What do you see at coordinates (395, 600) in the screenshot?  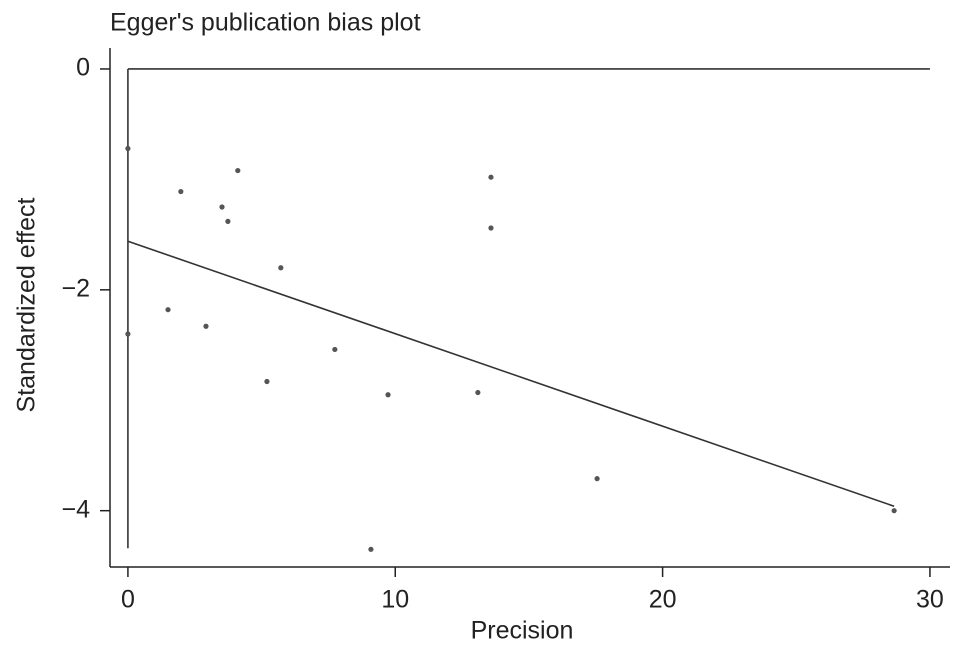 I see `x-tick-label: 10` at bounding box center [395, 600].